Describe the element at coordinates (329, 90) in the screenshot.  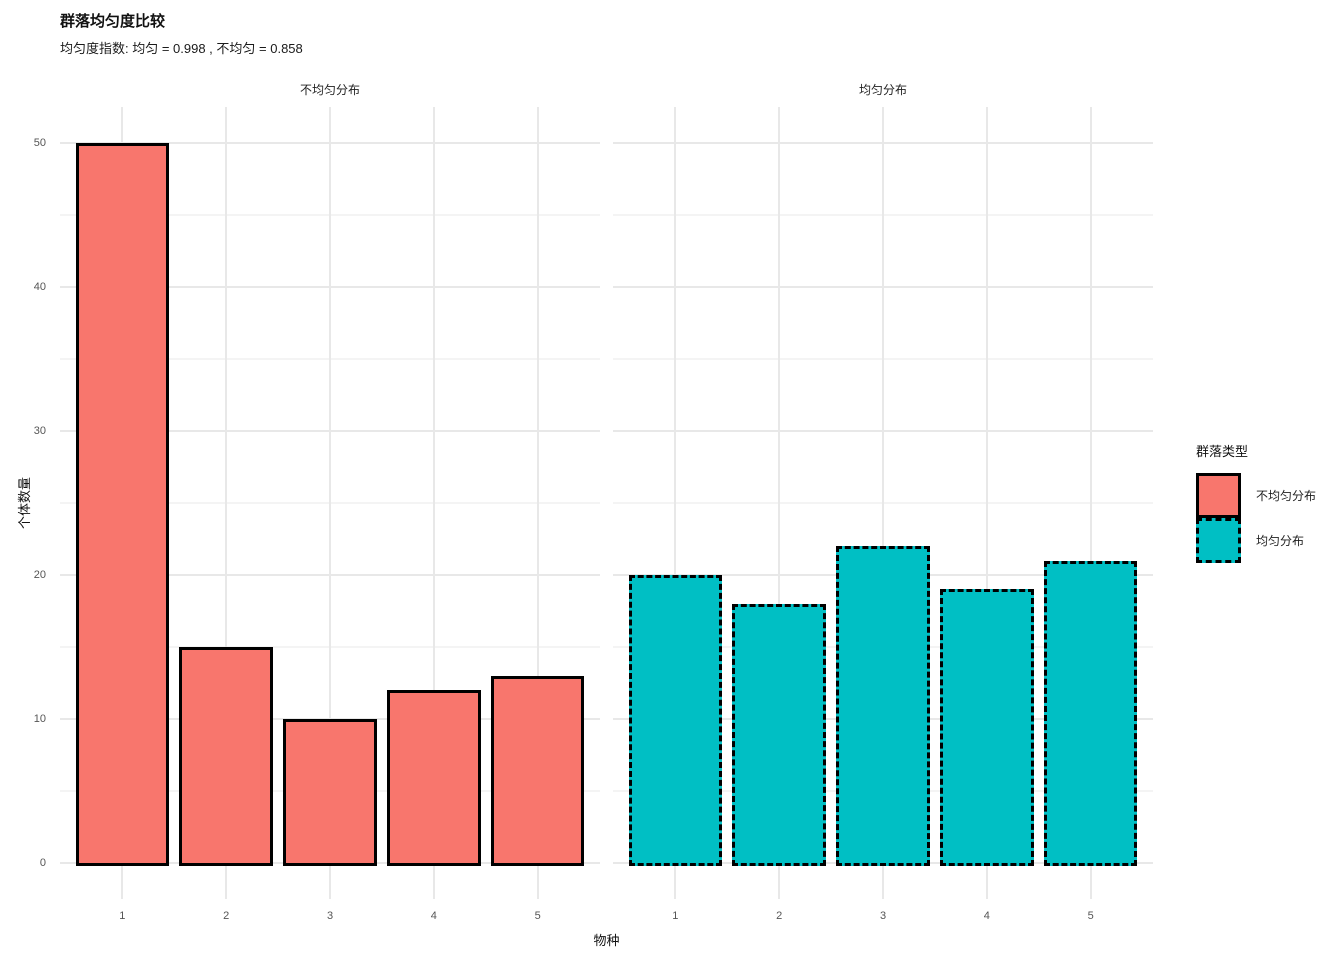
I see `facet-strip-uneven: 不均匀分布` at that location.